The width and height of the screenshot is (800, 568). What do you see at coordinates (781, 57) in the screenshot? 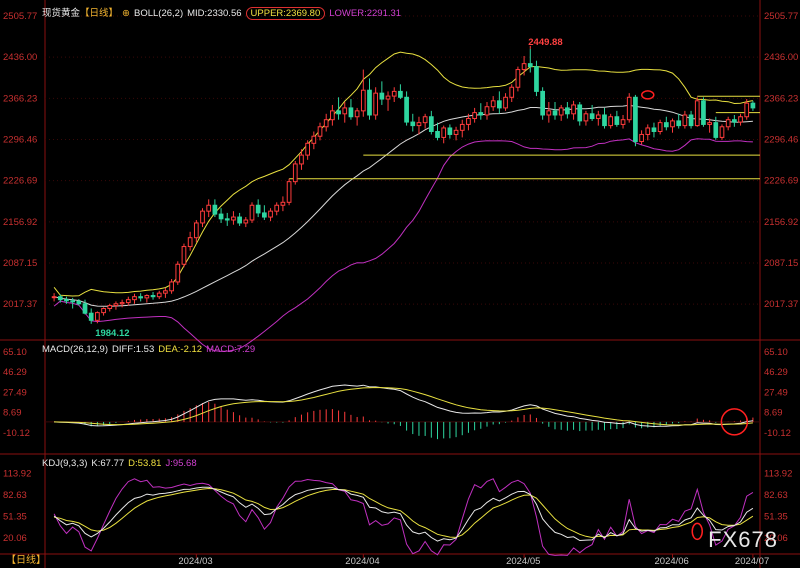
I see `price-tick-right: 2436.00` at bounding box center [781, 57].